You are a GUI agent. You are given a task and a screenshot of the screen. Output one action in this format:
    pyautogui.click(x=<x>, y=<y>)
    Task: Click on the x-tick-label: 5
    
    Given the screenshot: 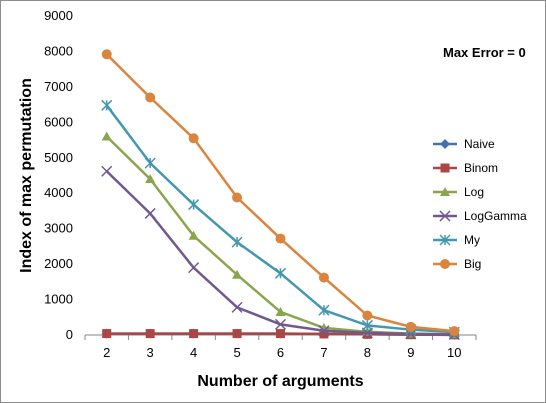 What is the action you would take?
    pyautogui.click(x=236, y=352)
    